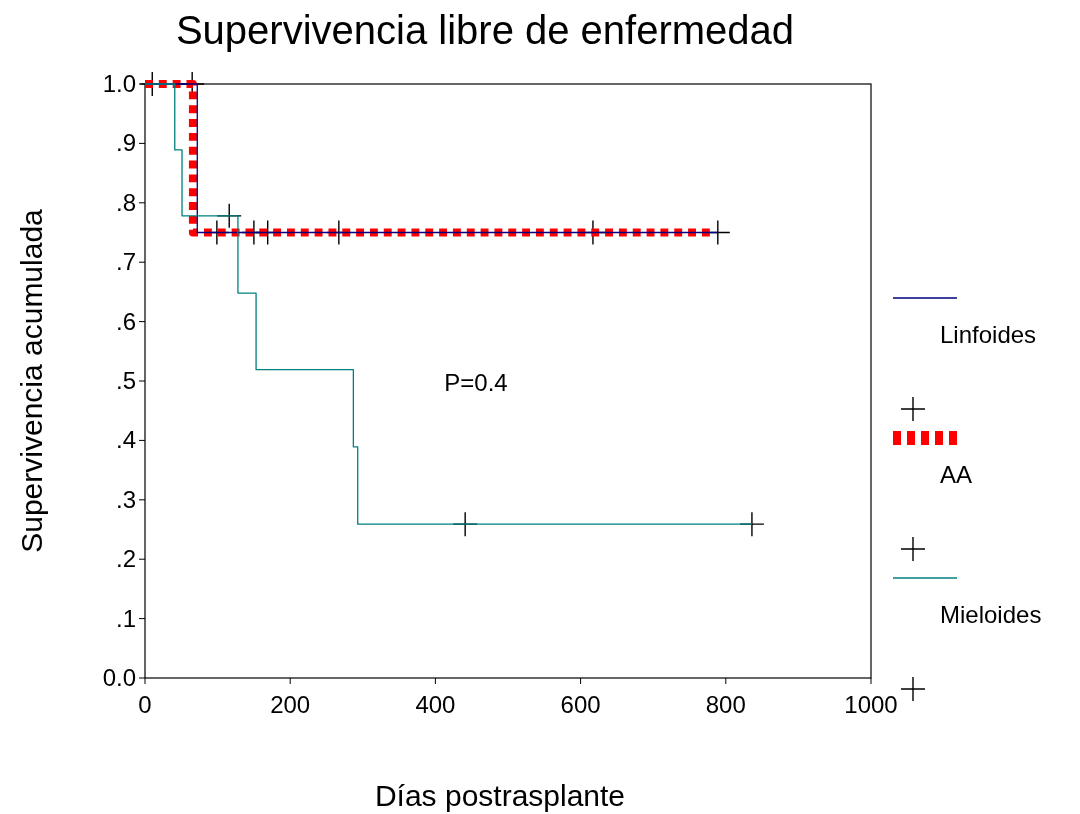 The width and height of the screenshot is (1080, 814). What do you see at coordinates (31, 380) in the screenshot?
I see `y-axis-title: Supervivencia acumulada` at bounding box center [31, 380].